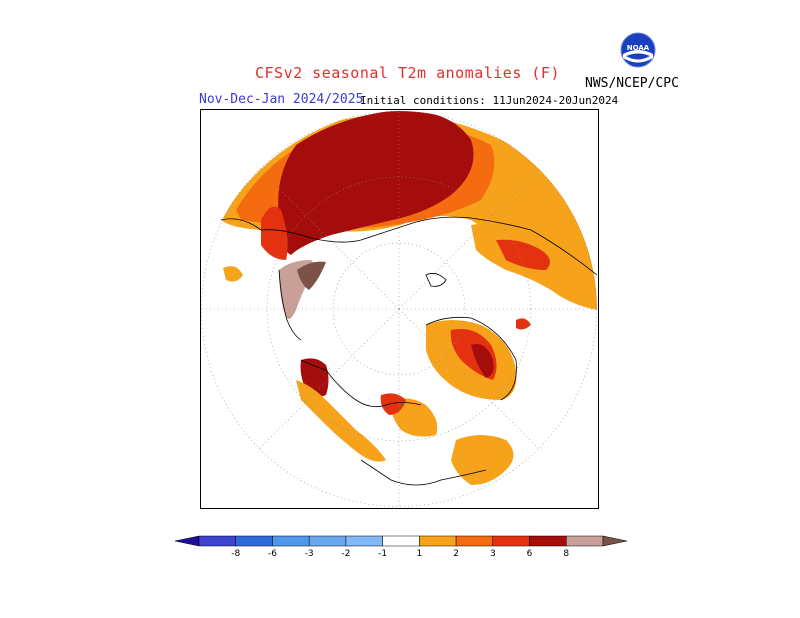 The image size is (800, 618). Describe the element at coordinates (489, 100) in the screenshot. I see `initial-conditions-label: Initial conditions: 11Jun2024-20Jun2024` at that location.